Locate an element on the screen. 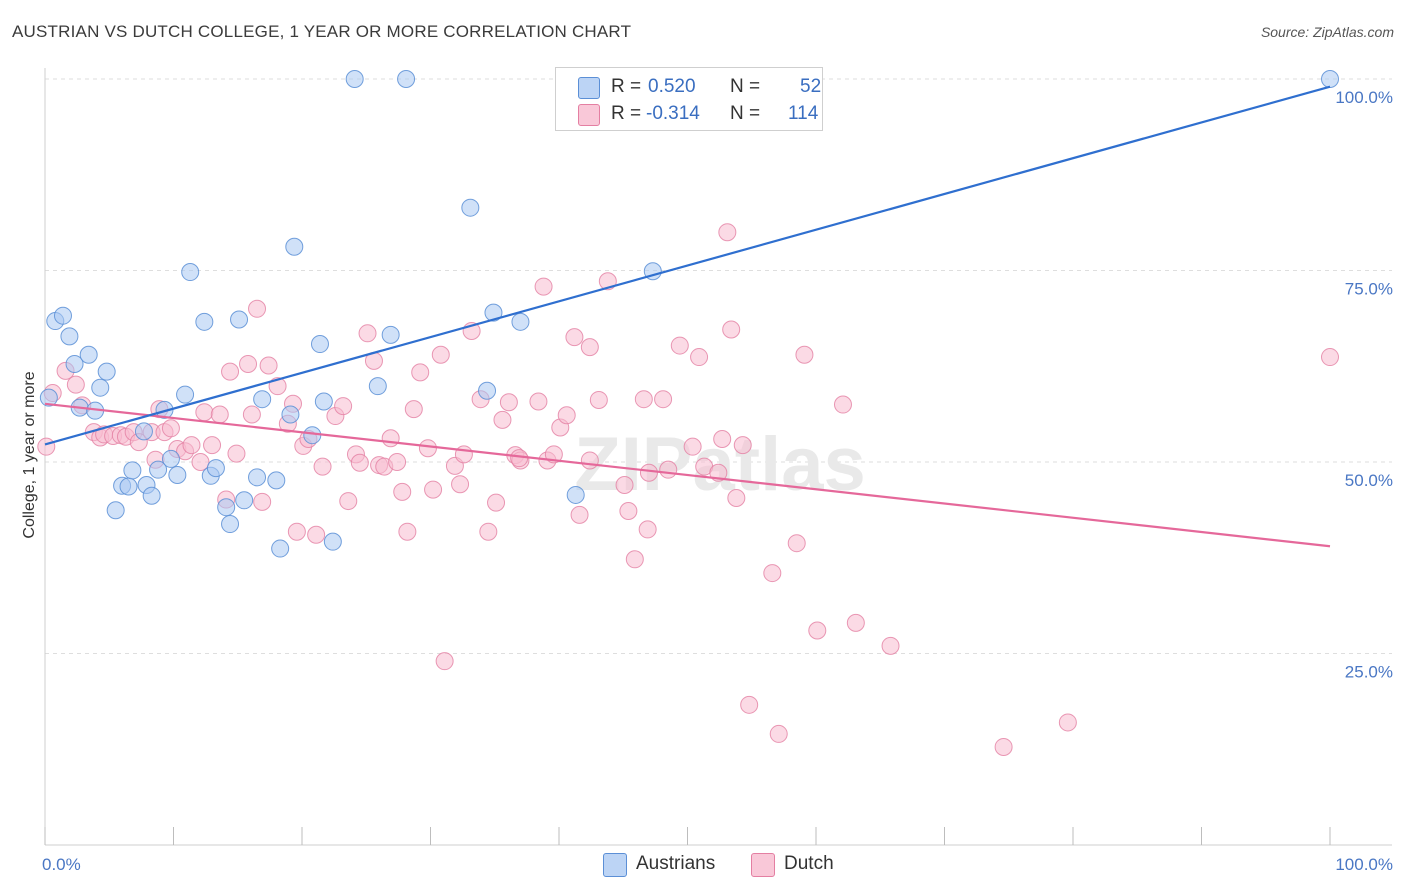  austrians-legend-swatch is located at coordinates (615, 865).